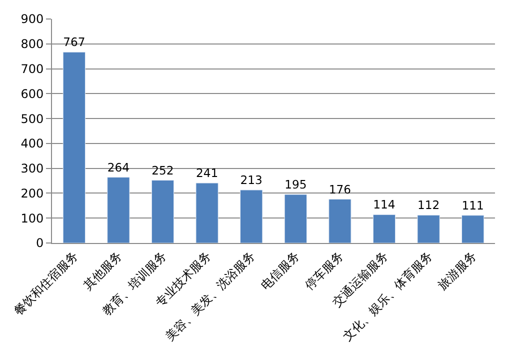 The height and width of the screenshot is (363, 510). What do you see at coordinates (32, 44) in the screenshot?
I see `y-tick-label: 800` at bounding box center [32, 44].